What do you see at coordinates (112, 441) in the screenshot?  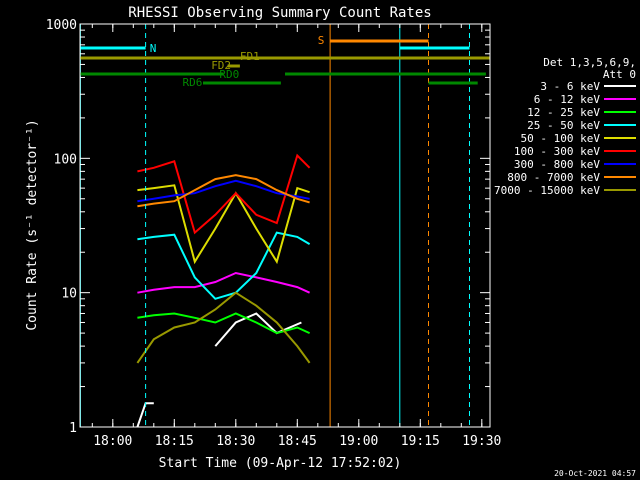 I see `x-tick-label: 18:00` at bounding box center [112, 441].